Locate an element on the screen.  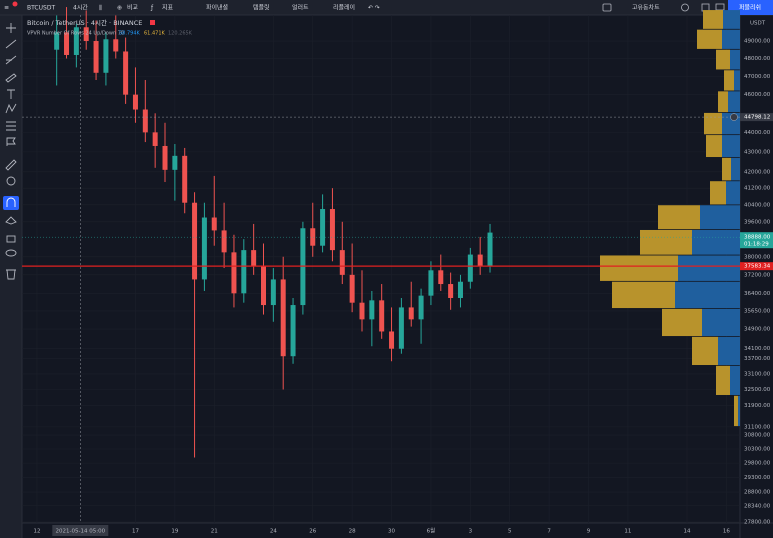
settings-icon is located at coordinates (685, 7).